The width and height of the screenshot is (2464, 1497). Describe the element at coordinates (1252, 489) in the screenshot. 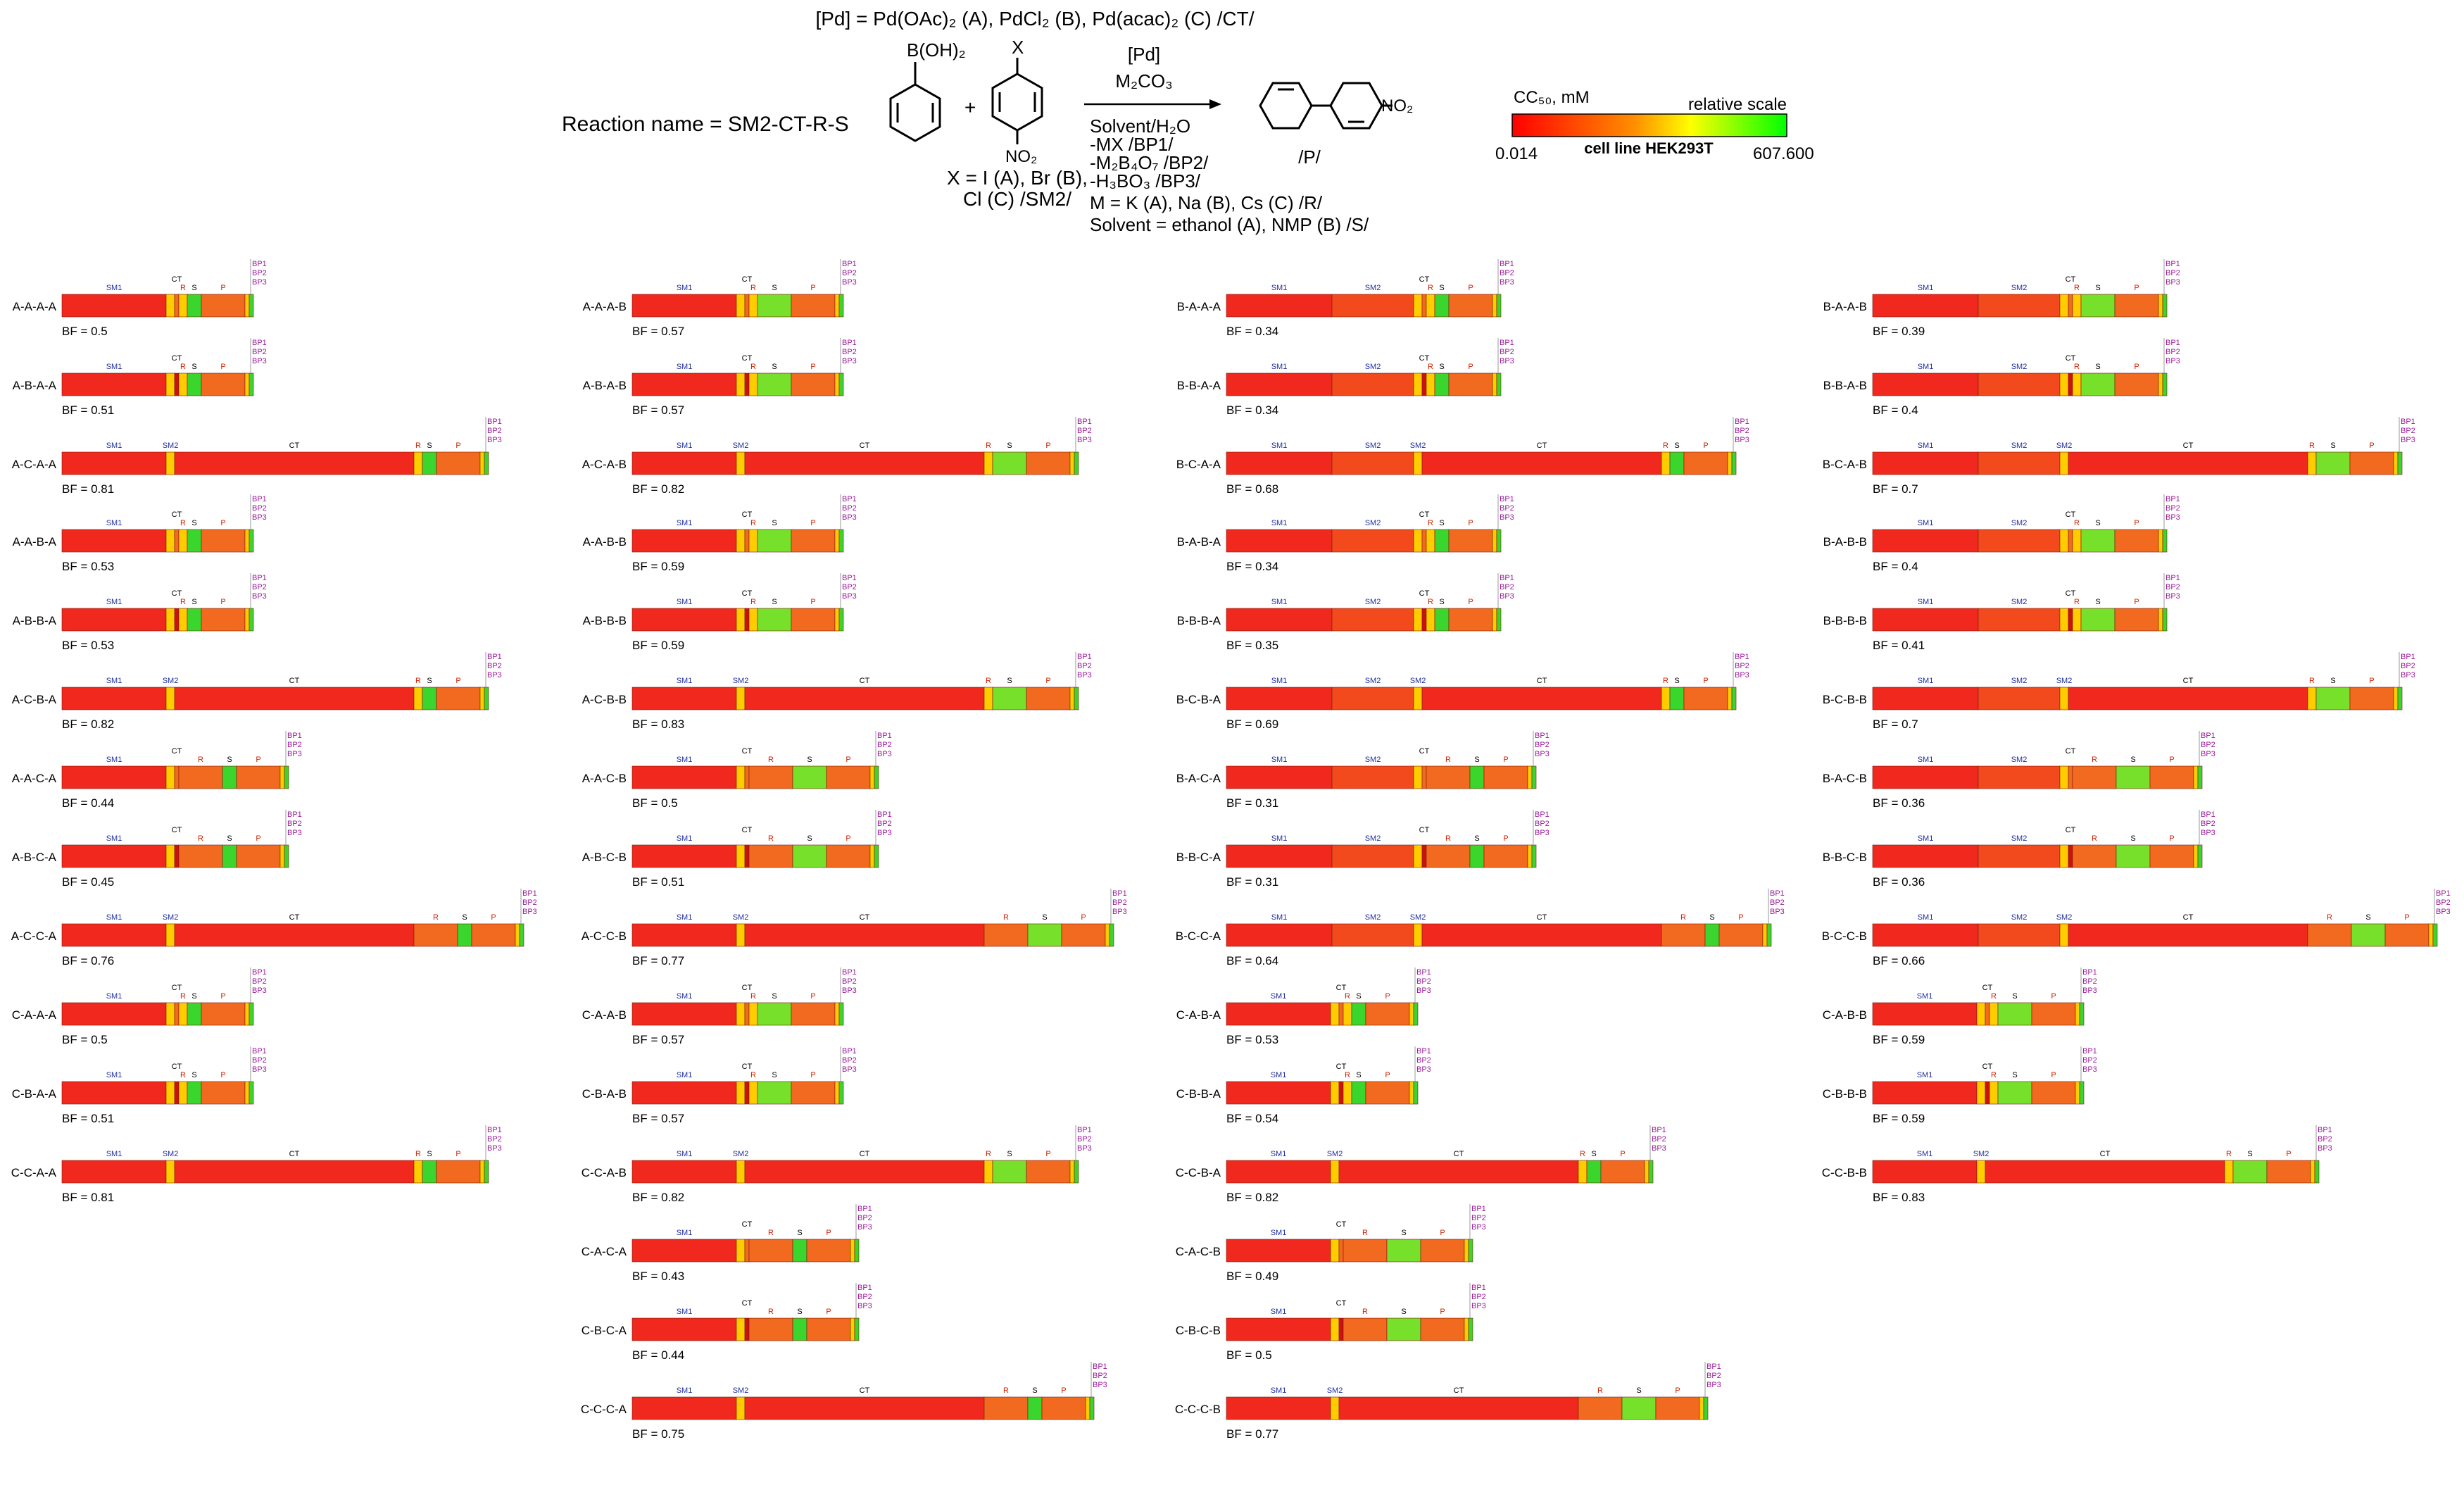

I see `route-bf-value: BF = 0.68` at that location.